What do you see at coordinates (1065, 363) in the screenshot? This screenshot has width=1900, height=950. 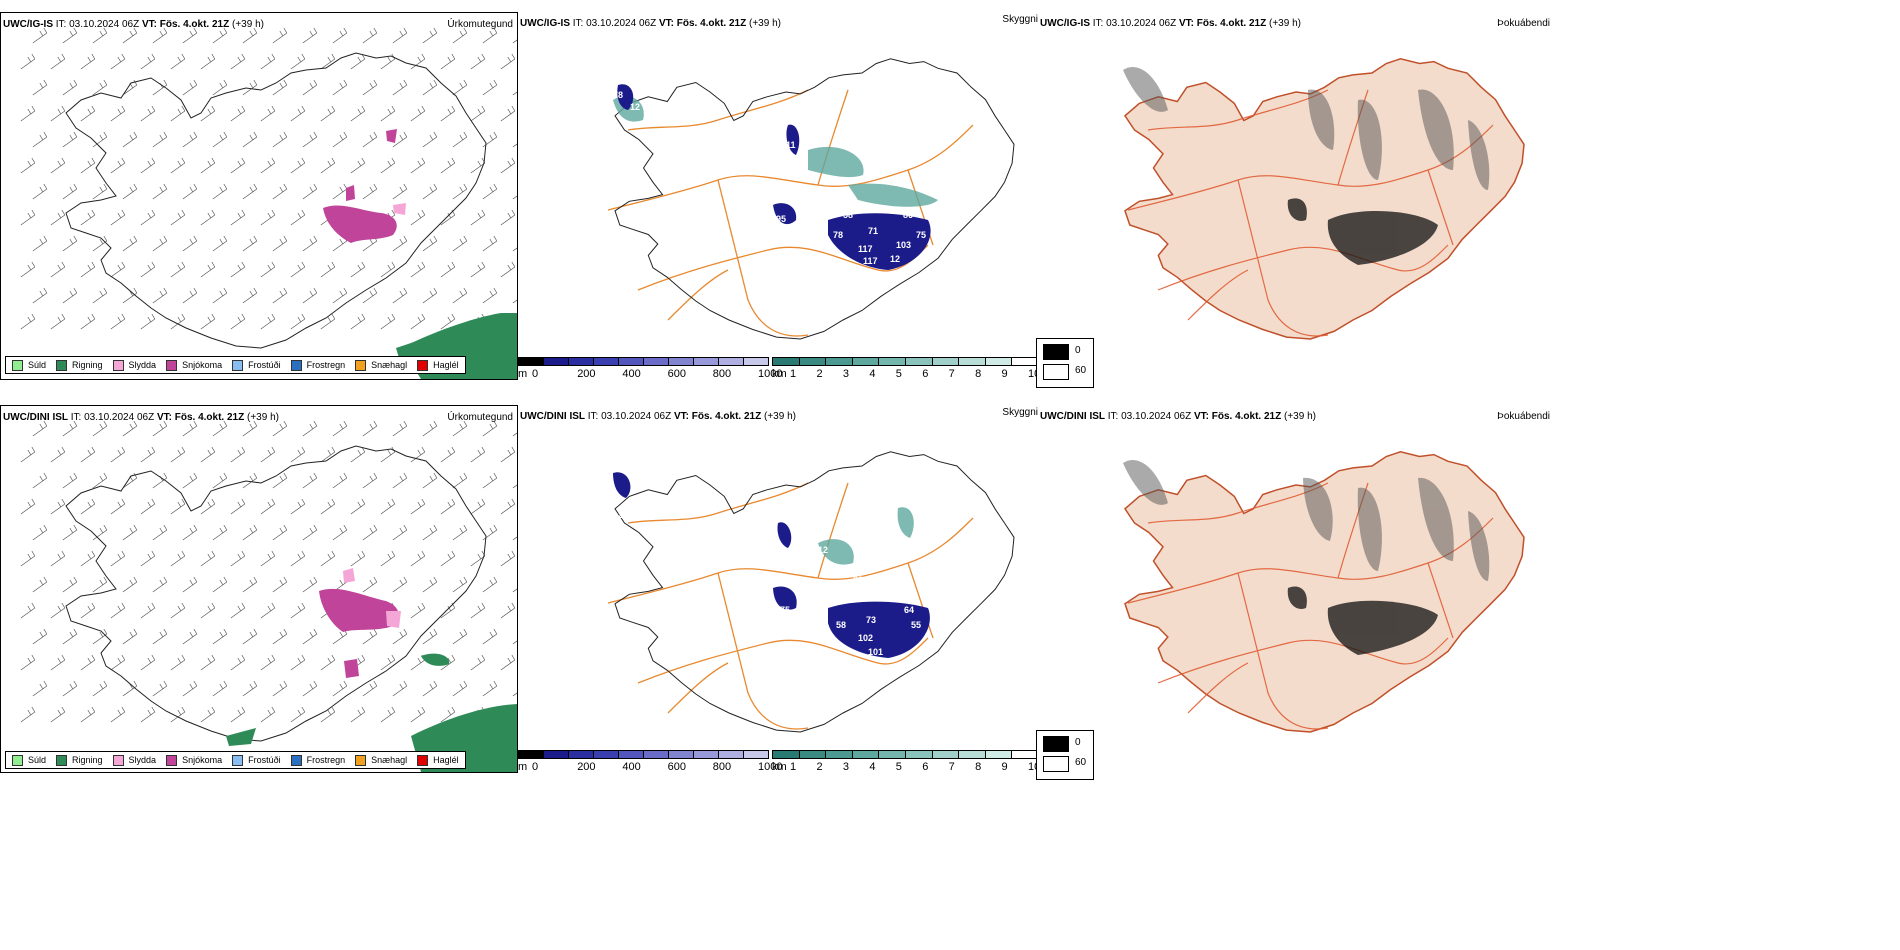 I see `fog-legend-row1: 0 60` at bounding box center [1065, 363].